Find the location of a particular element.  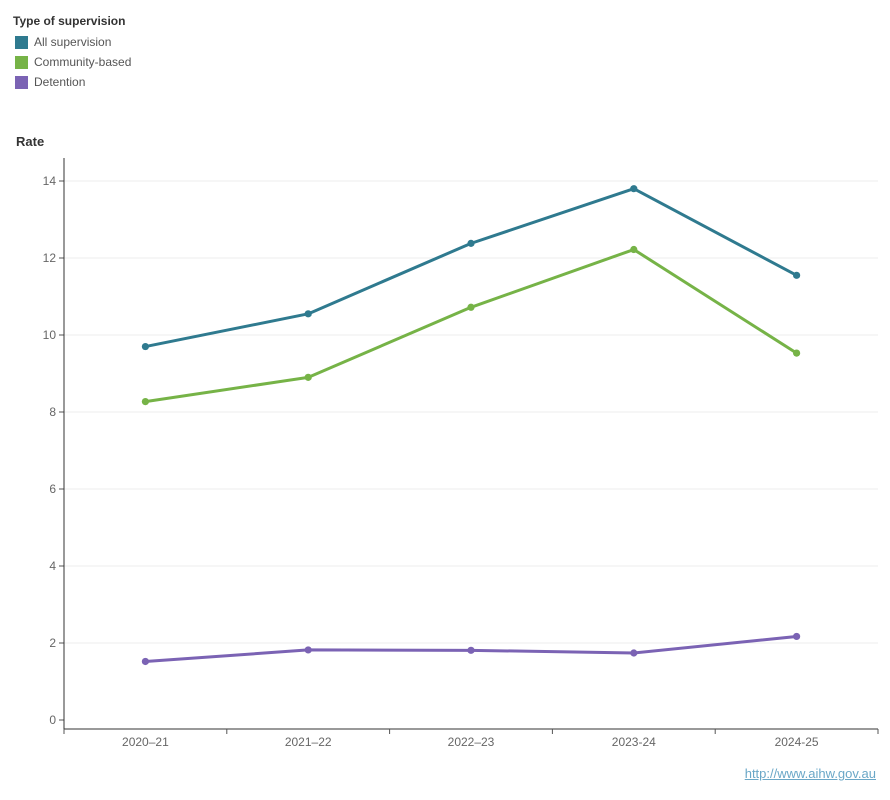

legend-swatch-community-based is located at coordinates (21, 62).